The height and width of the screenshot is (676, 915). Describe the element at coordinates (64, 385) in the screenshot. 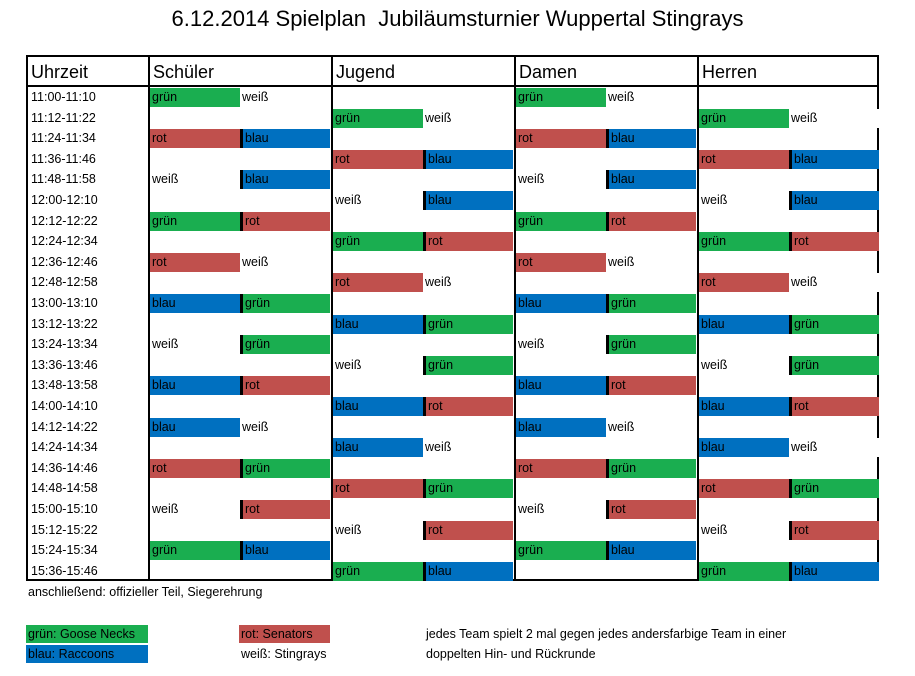

I see `time-slot: 13:48-13:58` at that location.